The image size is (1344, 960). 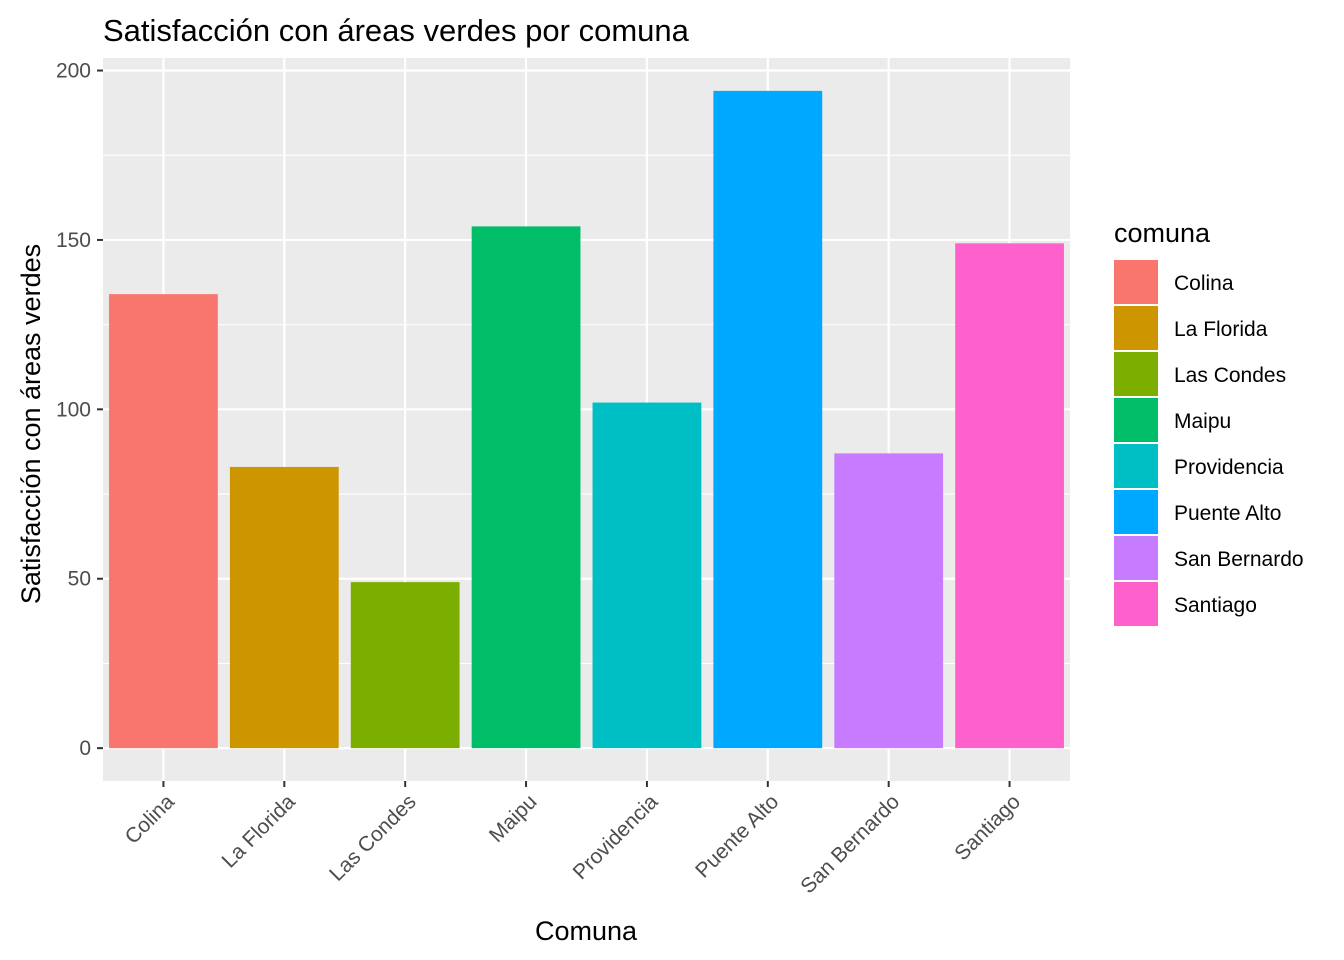 What do you see at coordinates (513, 818) in the screenshot?
I see `x-tick-label: Maipu` at bounding box center [513, 818].